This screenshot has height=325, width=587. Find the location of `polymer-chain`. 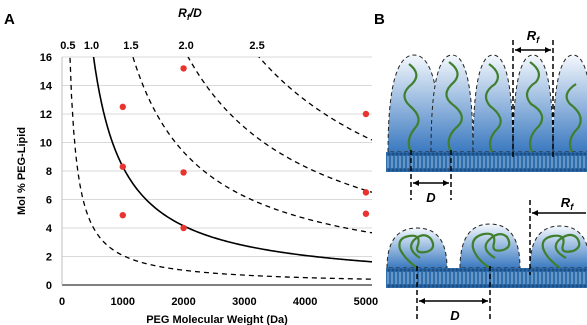

polymer-chain is located at coordinates (573, 118).